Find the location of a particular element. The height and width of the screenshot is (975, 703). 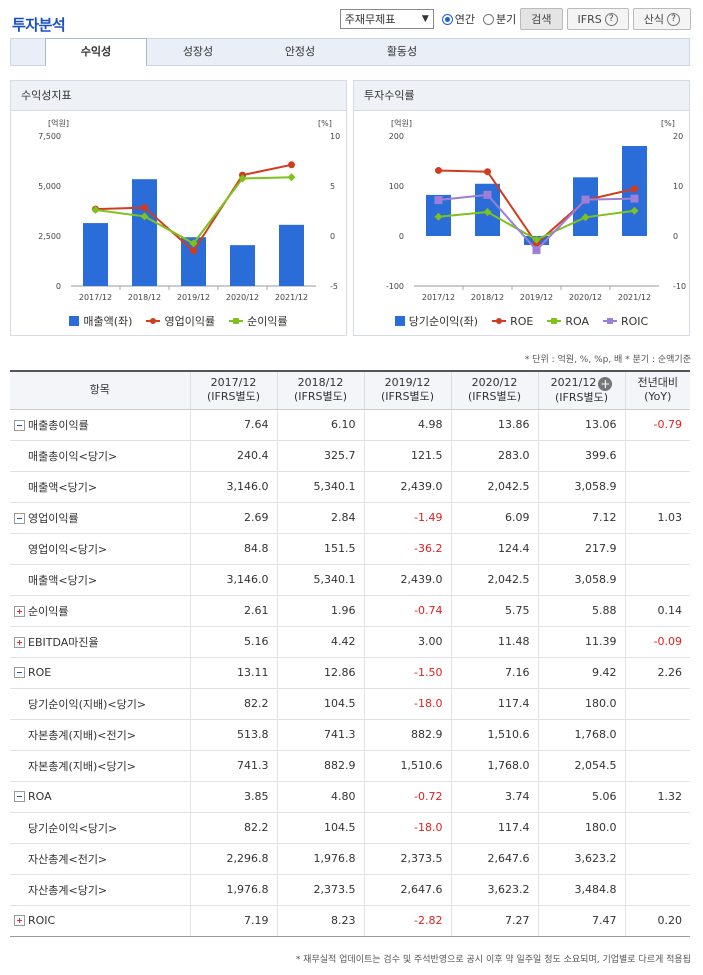

legend-item: 당기순이익(좌) is located at coordinates (436, 321).